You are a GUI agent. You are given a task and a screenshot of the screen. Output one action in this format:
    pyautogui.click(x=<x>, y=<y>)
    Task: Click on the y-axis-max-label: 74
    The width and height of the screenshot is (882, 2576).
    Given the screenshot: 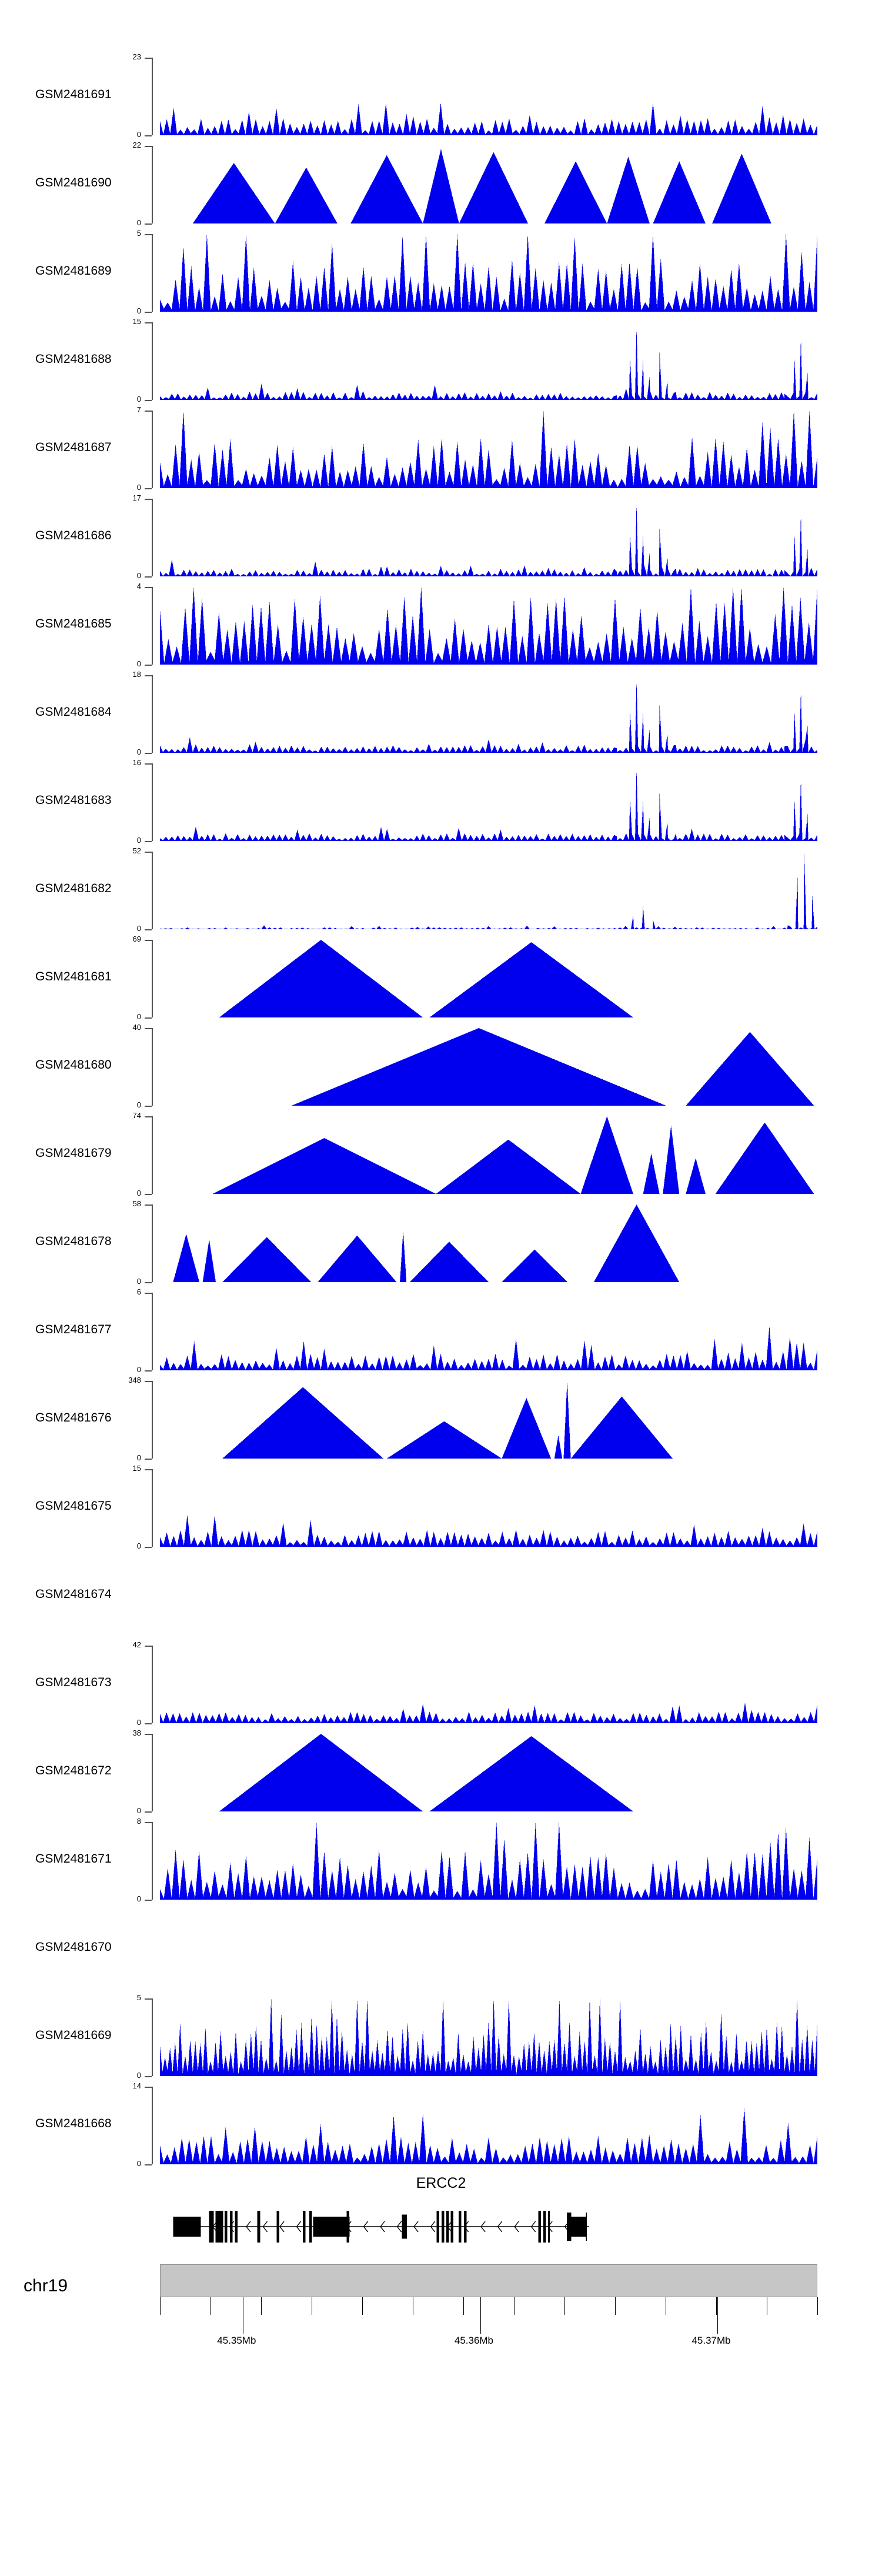 What is the action you would take?
    pyautogui.click(x=136, y=1115)
    